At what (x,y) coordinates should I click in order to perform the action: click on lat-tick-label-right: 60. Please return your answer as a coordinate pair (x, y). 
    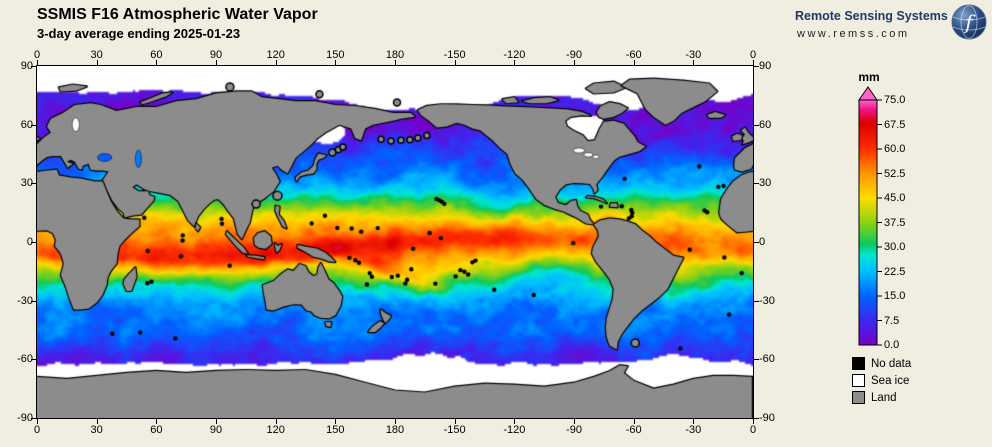
    Looking at the image, I should click on (765, 124).